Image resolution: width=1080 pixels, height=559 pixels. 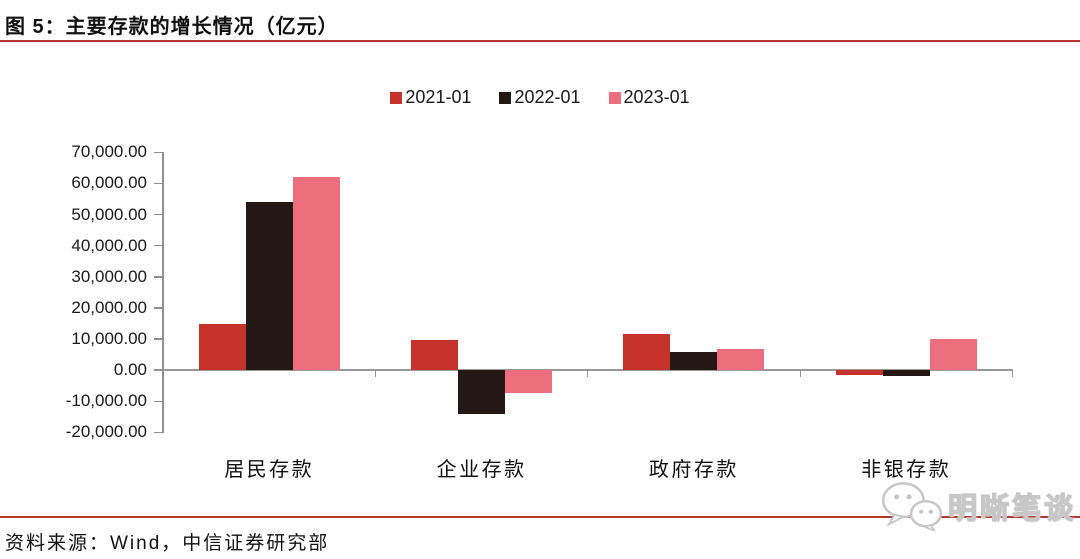 I want to click on y-axis-tick-label: 0.00, so click(x=130, y=370).